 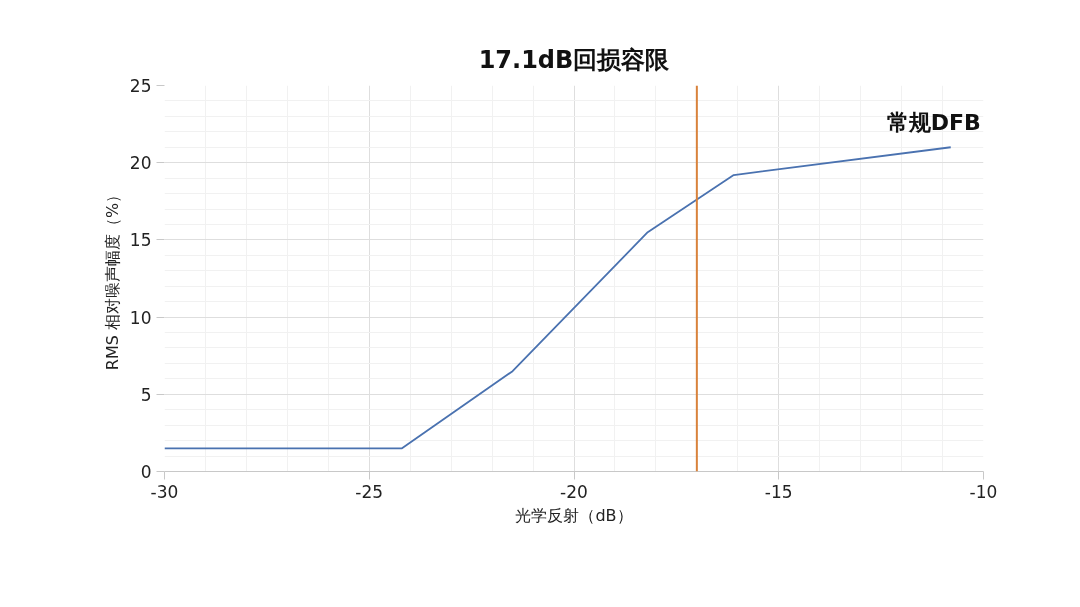 I want to click on y-tick-label: 0, so click(x=146, y=472).